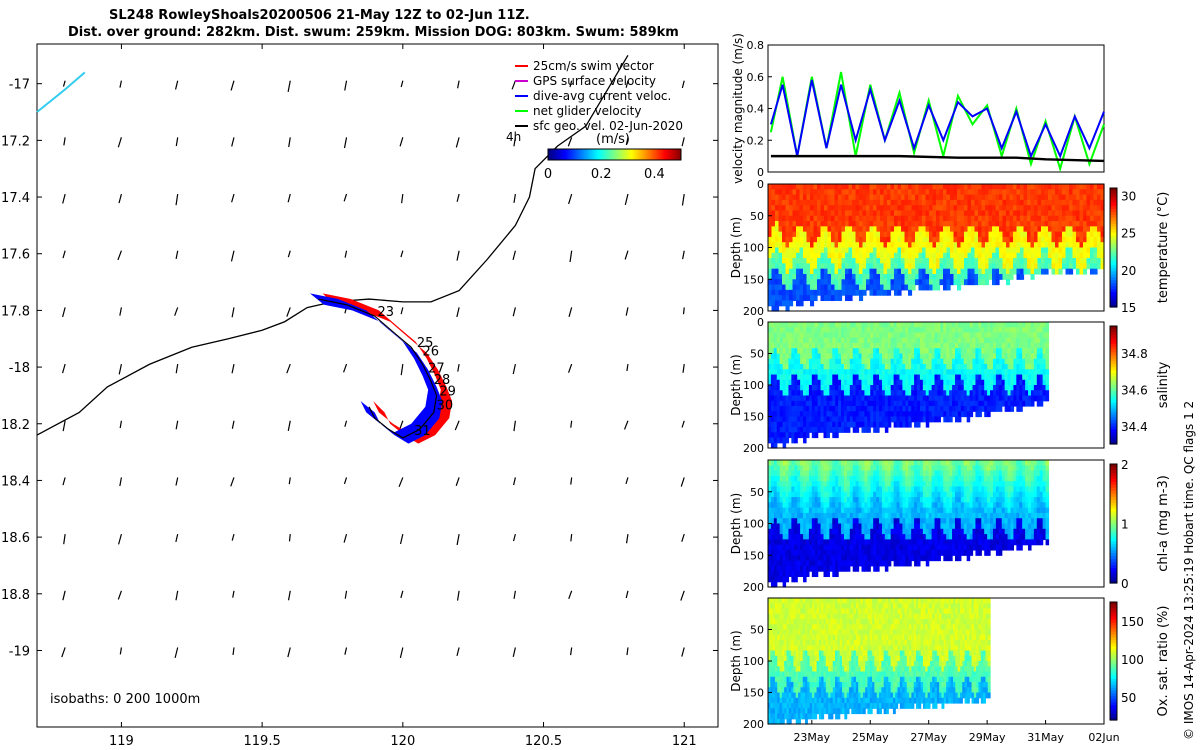 The width and height of the screenshot is (1200, 750). Describe the element at coordinates (622, 154) in the screenshot. I see `colorbar-cell` at that location.